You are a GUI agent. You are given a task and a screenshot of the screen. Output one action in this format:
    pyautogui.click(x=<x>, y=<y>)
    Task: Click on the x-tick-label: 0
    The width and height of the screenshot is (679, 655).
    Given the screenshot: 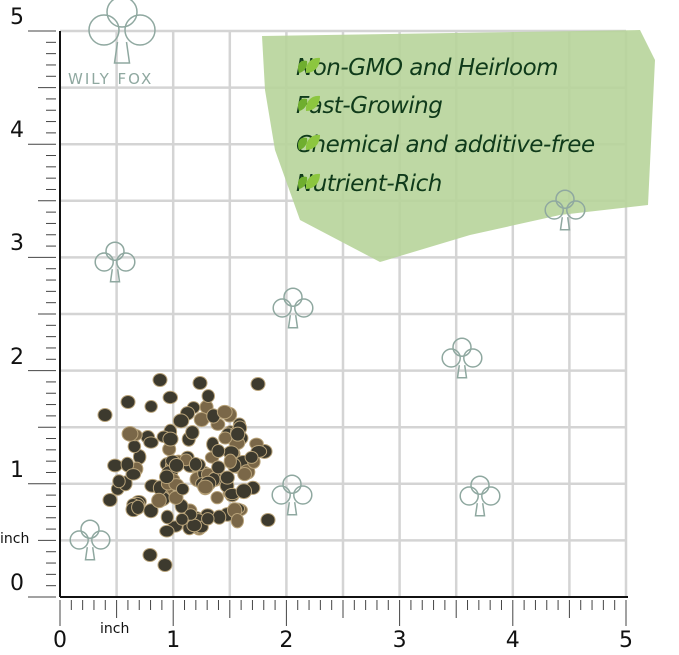 What is the action you would take?
    pyautogui.click(x=60, y=640)
    